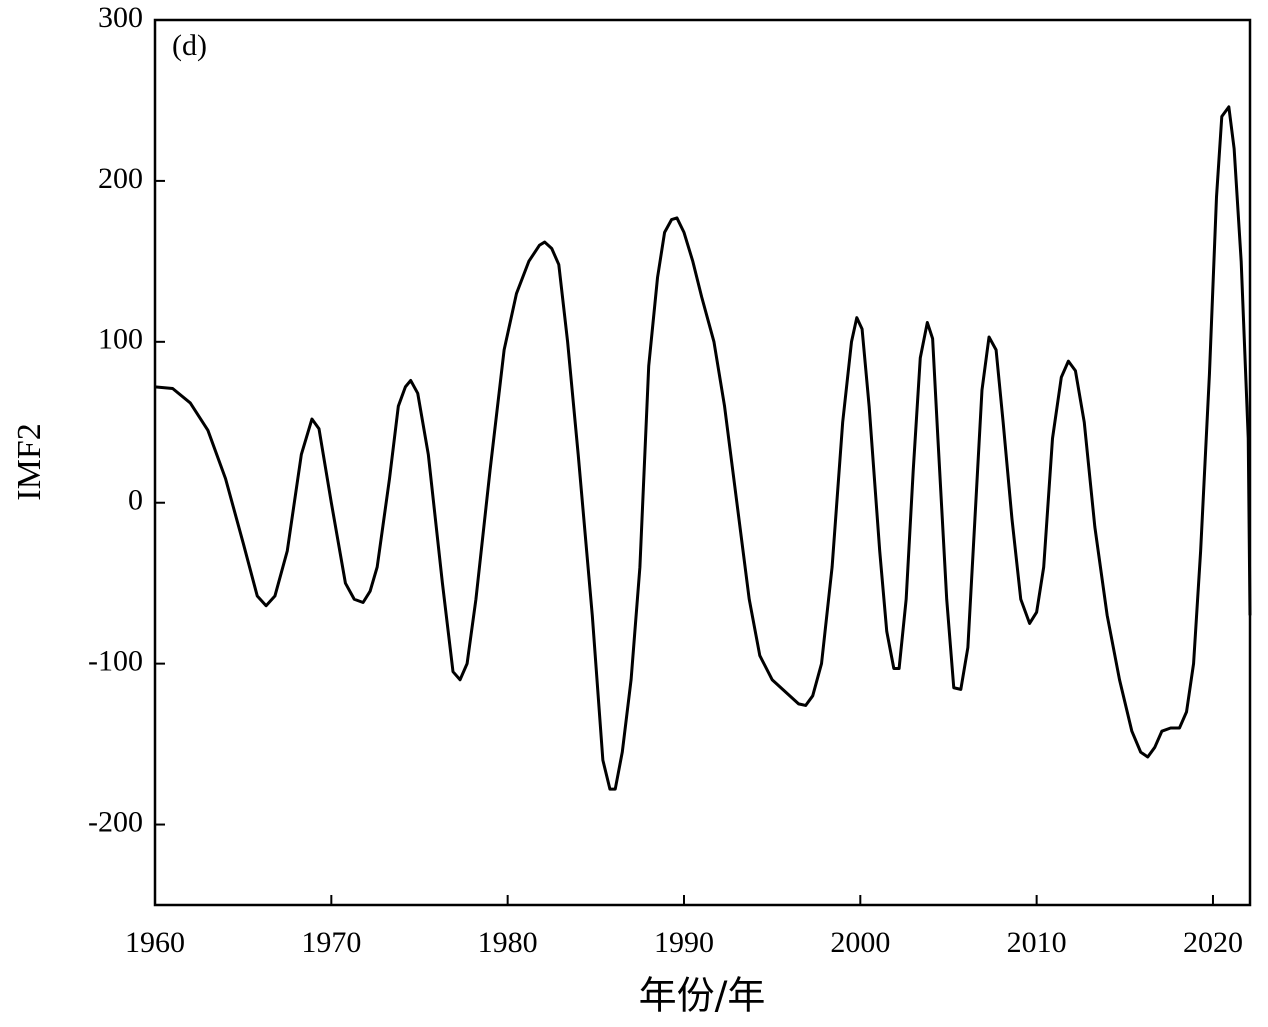 This screenshot has height=1027, width=1268. I want to click on annotation: (d), so click(189, 45).